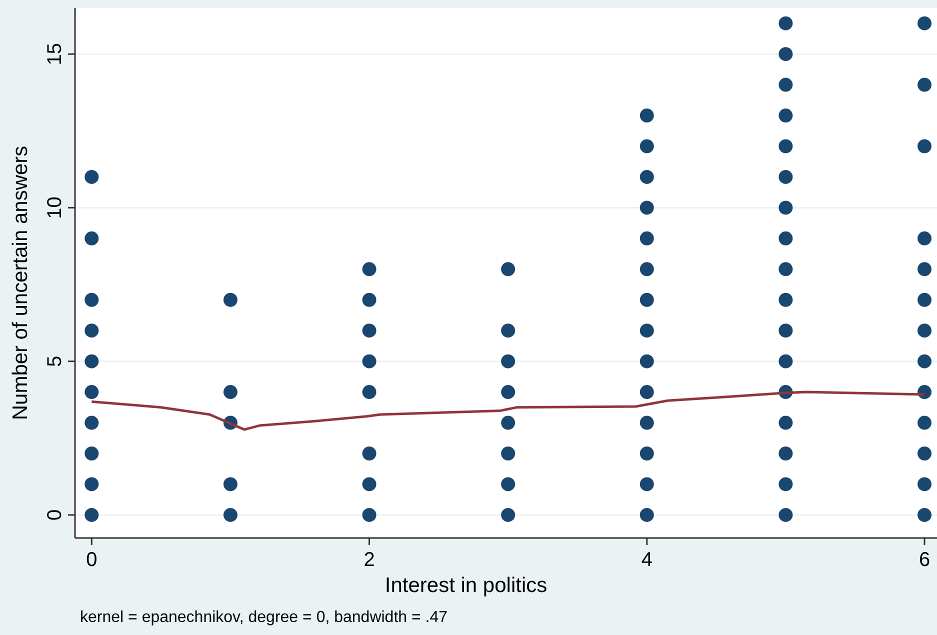  Describe the element at coordinates (264, 617) in the screenshot. I see `text: kernel = epanechnikov, degree = 0, bandwidth = .47` at that location.